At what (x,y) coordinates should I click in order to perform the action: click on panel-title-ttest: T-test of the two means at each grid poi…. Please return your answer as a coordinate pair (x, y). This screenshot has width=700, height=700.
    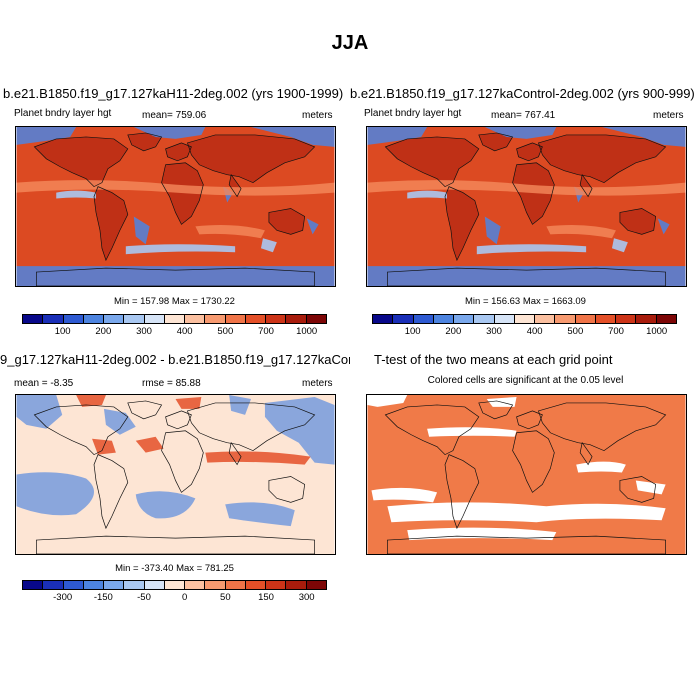
    Looking at the image, I should click on (493, 359).